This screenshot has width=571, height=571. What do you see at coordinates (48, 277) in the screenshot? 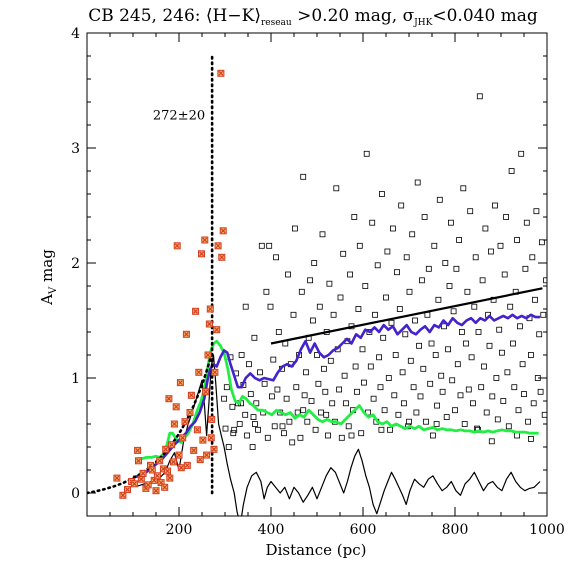
I see `y-axis-label: AV mag` at bounding box center [48, 277].